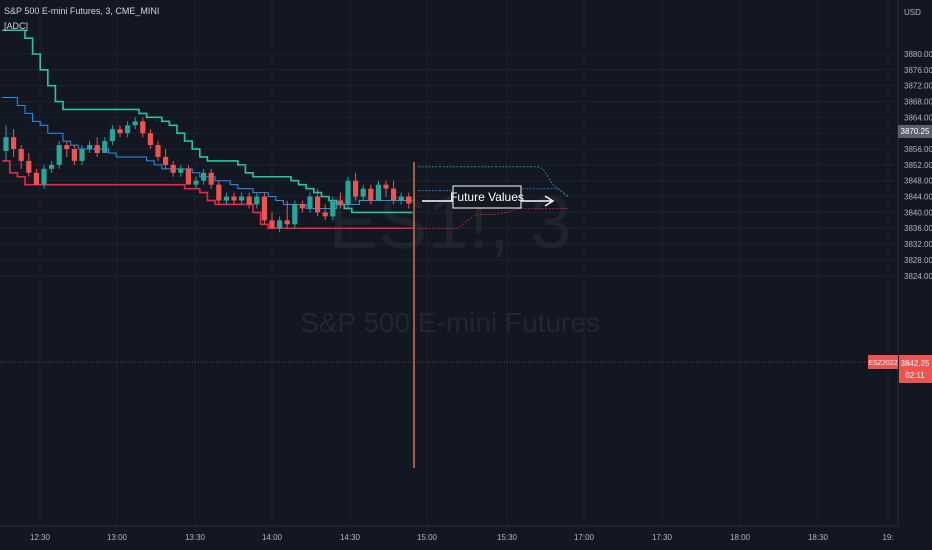  I want to click on indicator-label: [ADC], so click(16, 26).